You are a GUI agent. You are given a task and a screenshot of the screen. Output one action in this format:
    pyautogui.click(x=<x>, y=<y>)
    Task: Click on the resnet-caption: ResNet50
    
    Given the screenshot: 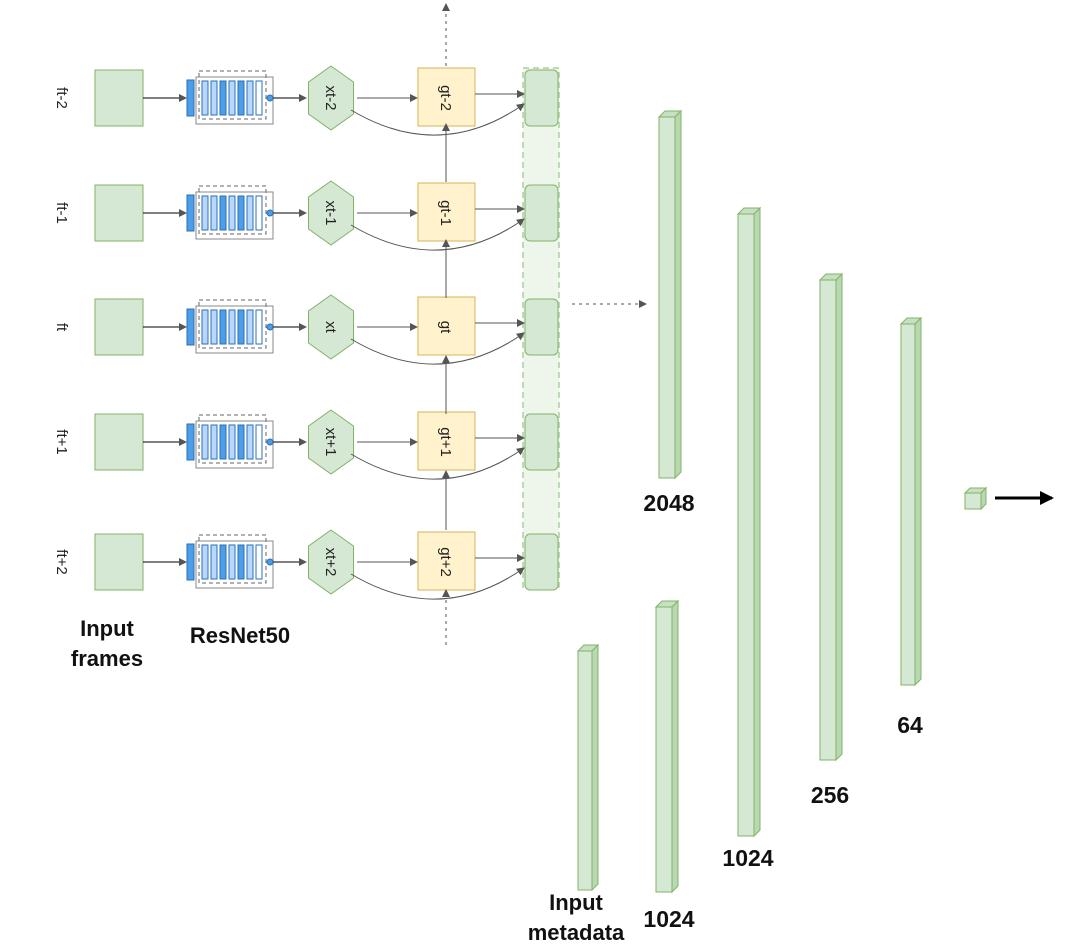 What is the action you would take?
    pyautogui.click(x=240, y=635)
    